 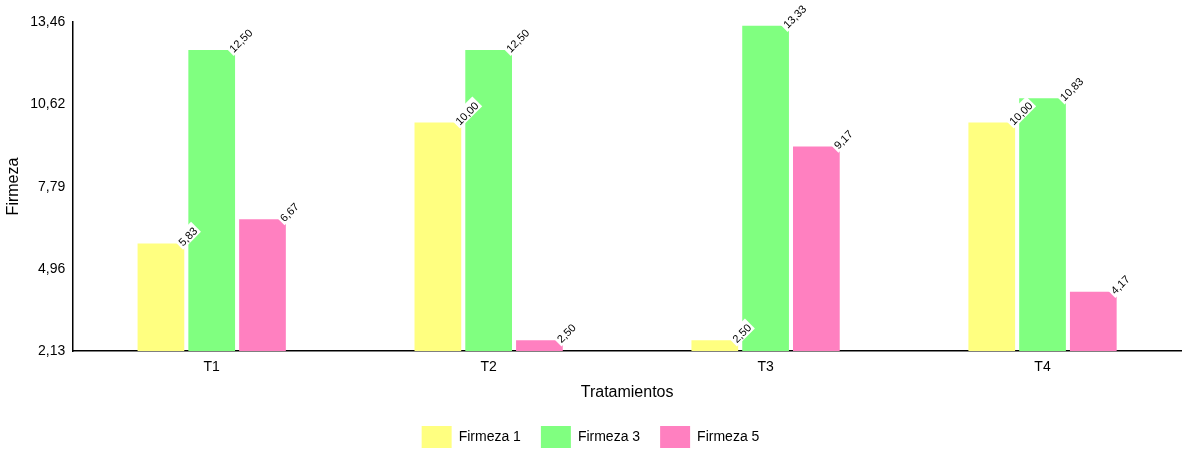 I want to click on y-tick-label: 13,46, so click(x=48, y=20).